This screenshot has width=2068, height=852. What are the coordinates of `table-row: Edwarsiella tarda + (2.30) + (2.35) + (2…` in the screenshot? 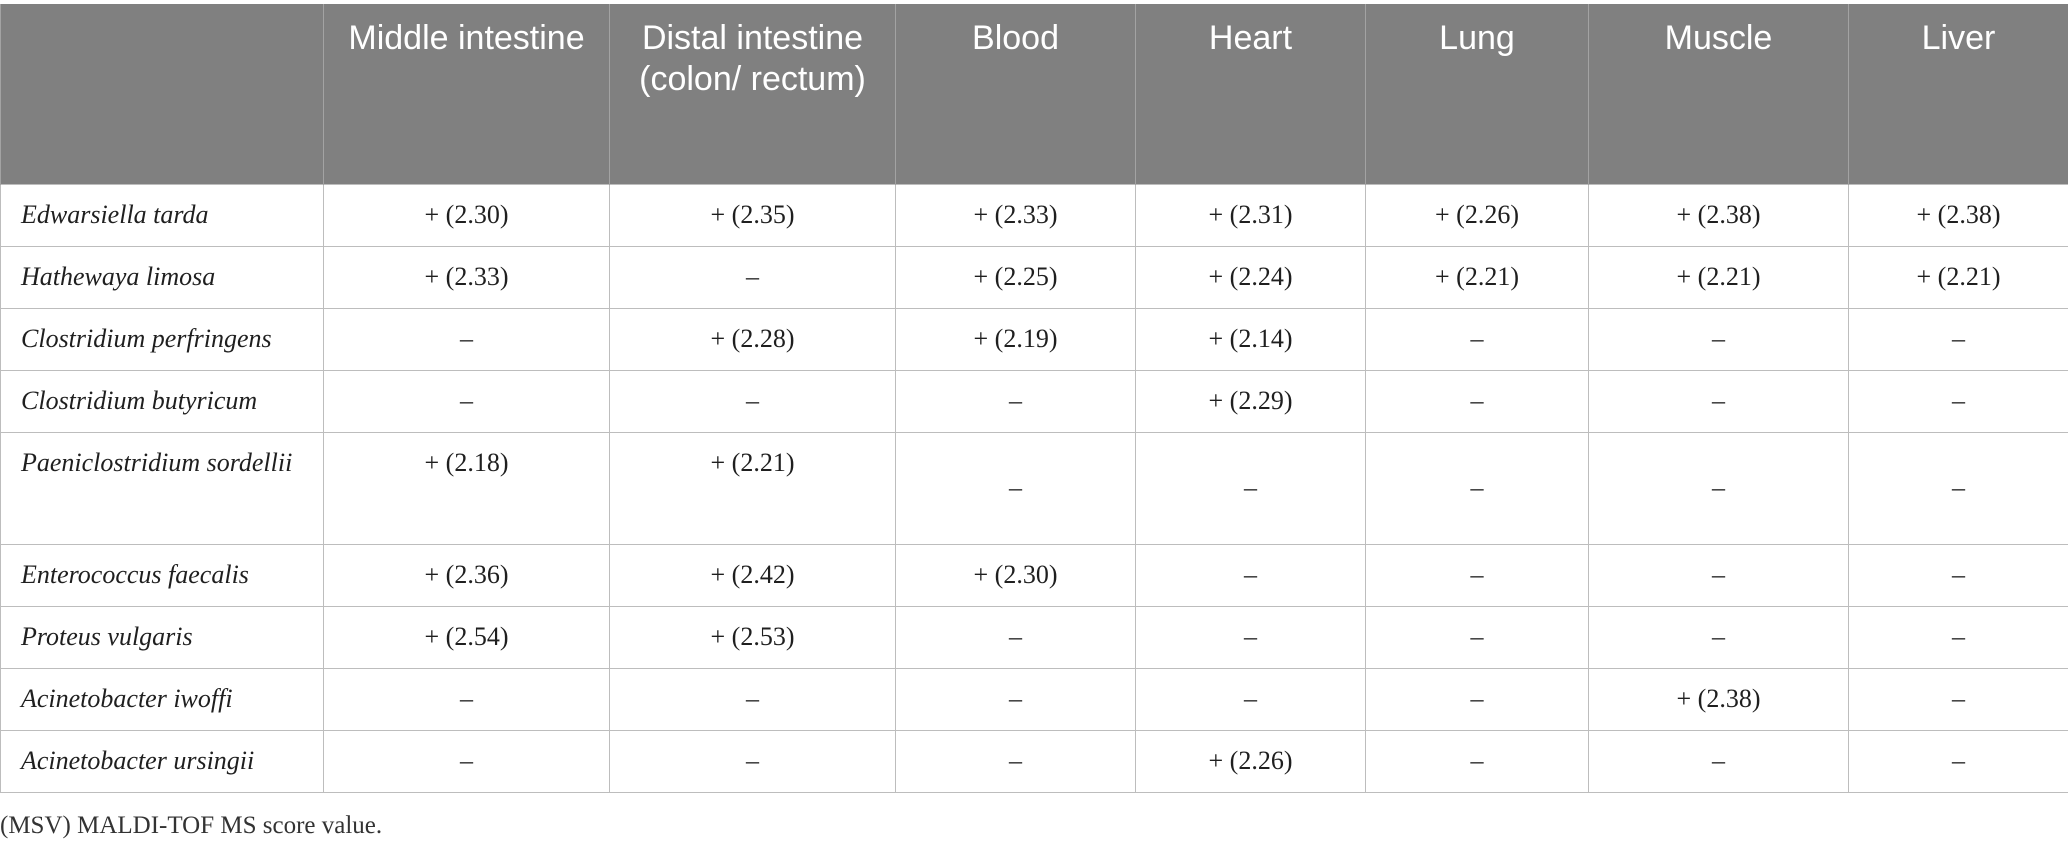 It's located at (1034, 215).